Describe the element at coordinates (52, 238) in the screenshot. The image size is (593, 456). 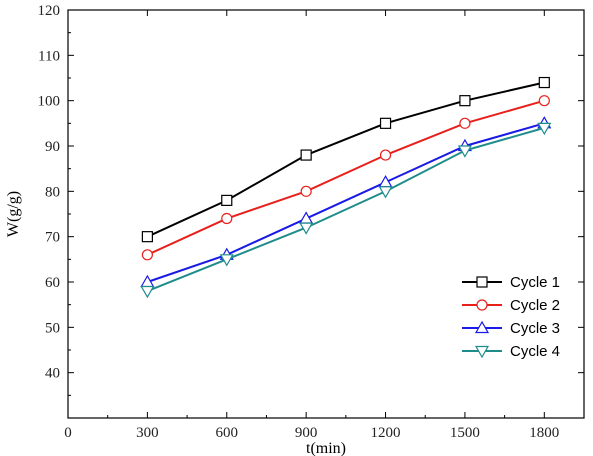
I see `y-tick-label: 70` at that location.